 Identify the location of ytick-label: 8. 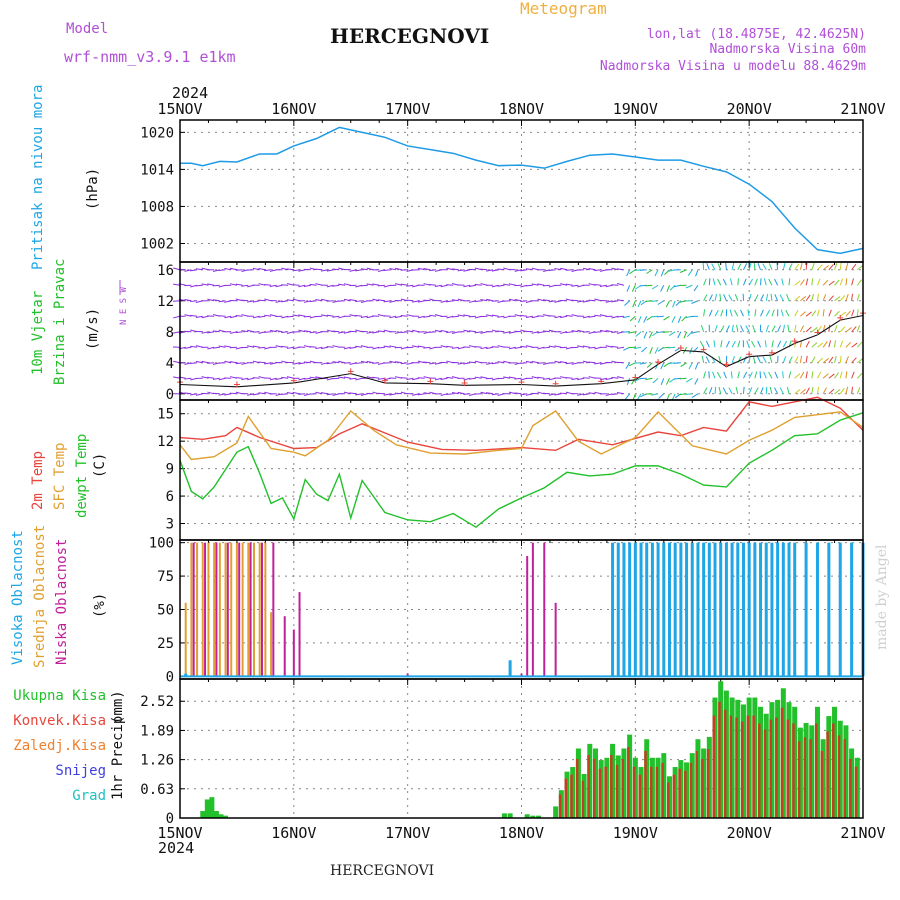
(170, 333).